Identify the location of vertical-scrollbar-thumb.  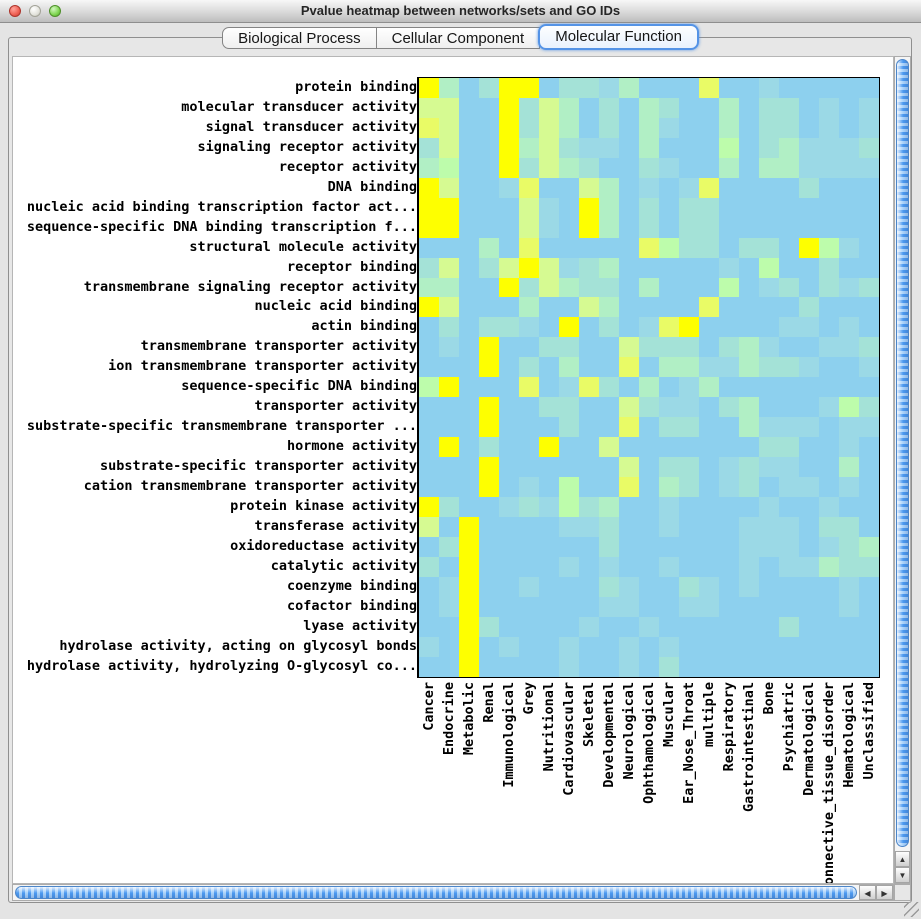
(902, 453).